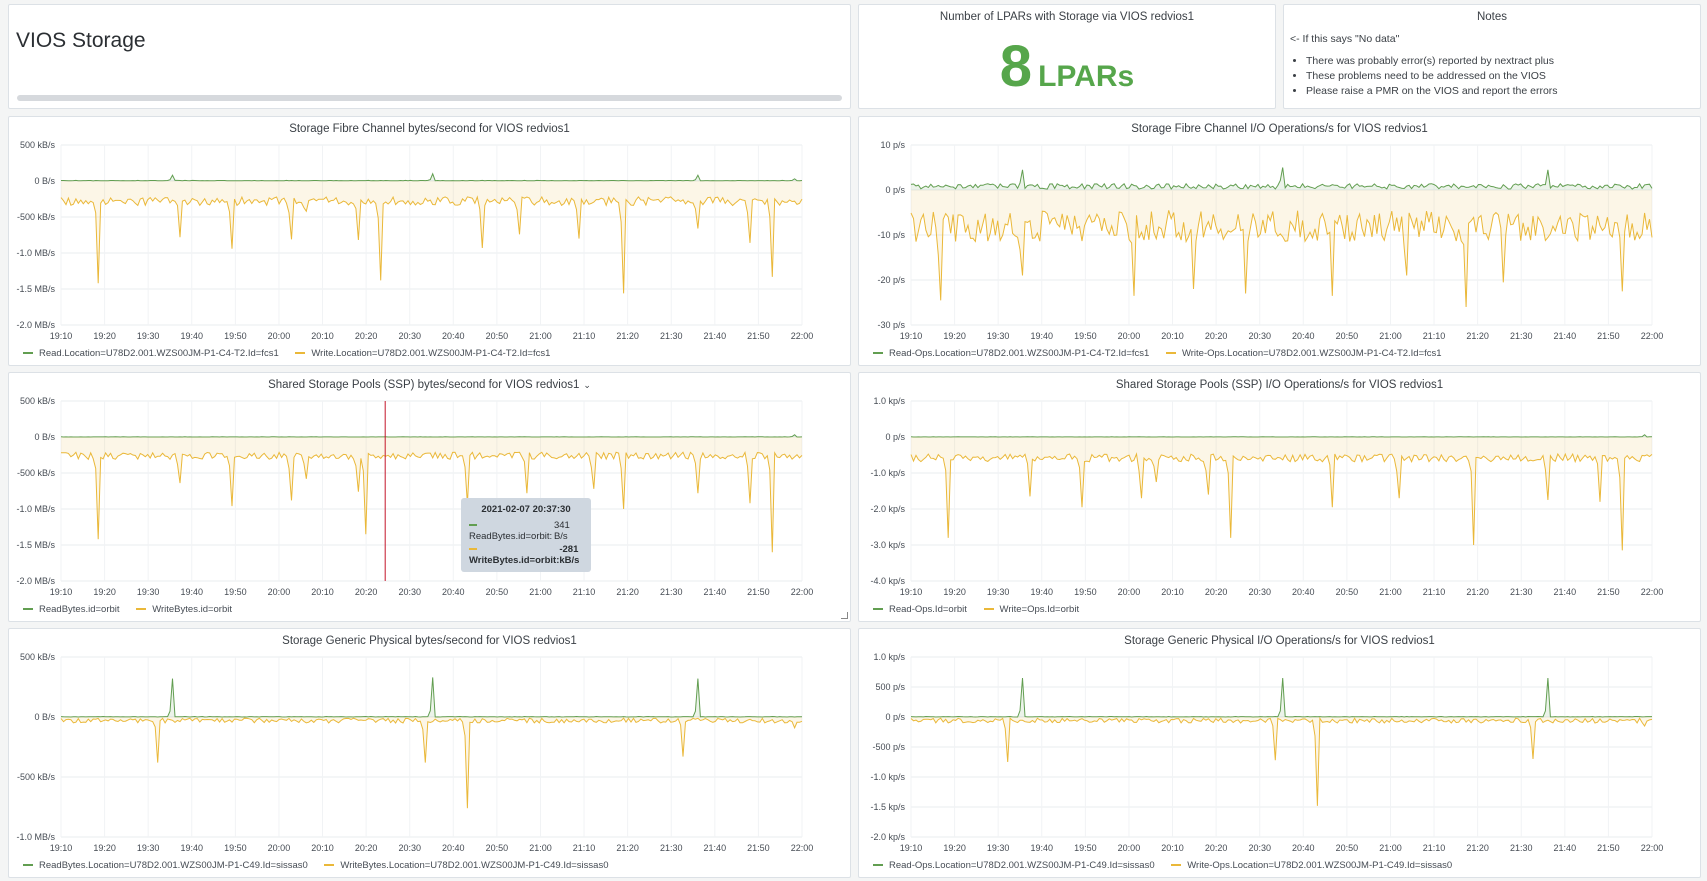 This screenshot has height=881, width=1707. Describe the element at coordinates (844, 615) in the screenshot. I see `resize-handle` at that location.